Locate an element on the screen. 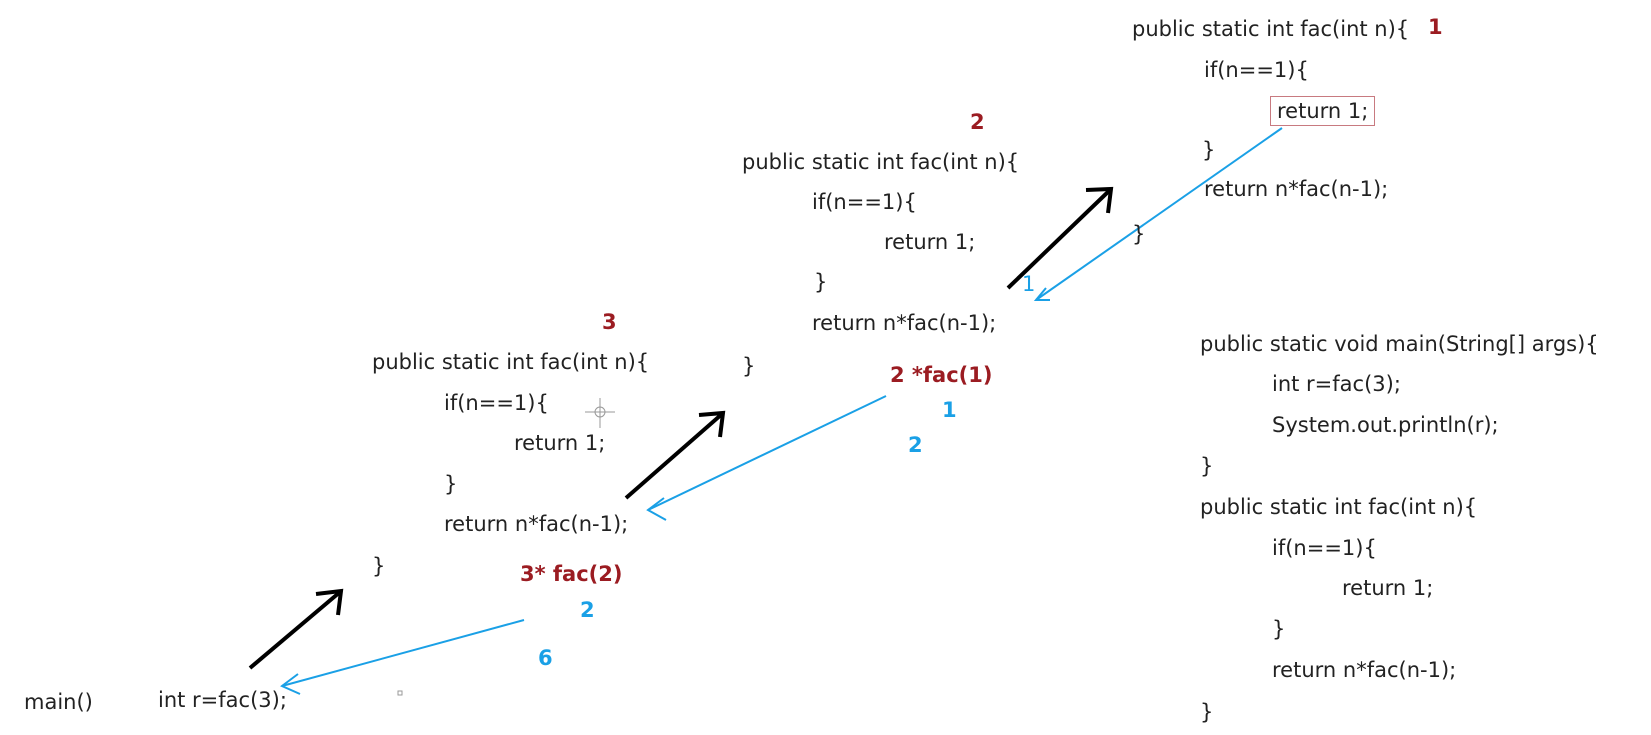 The width and height of the screenshot is (1651, 735). pending-expression: 3* fac(2) is located at coordinates (571, 574).